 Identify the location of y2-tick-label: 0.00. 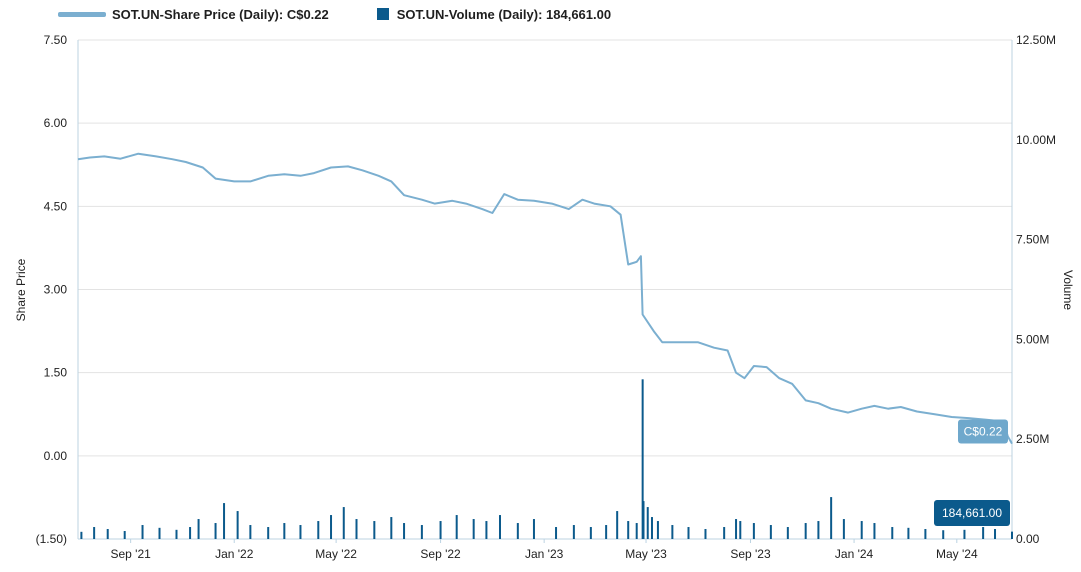
(1028, 539).